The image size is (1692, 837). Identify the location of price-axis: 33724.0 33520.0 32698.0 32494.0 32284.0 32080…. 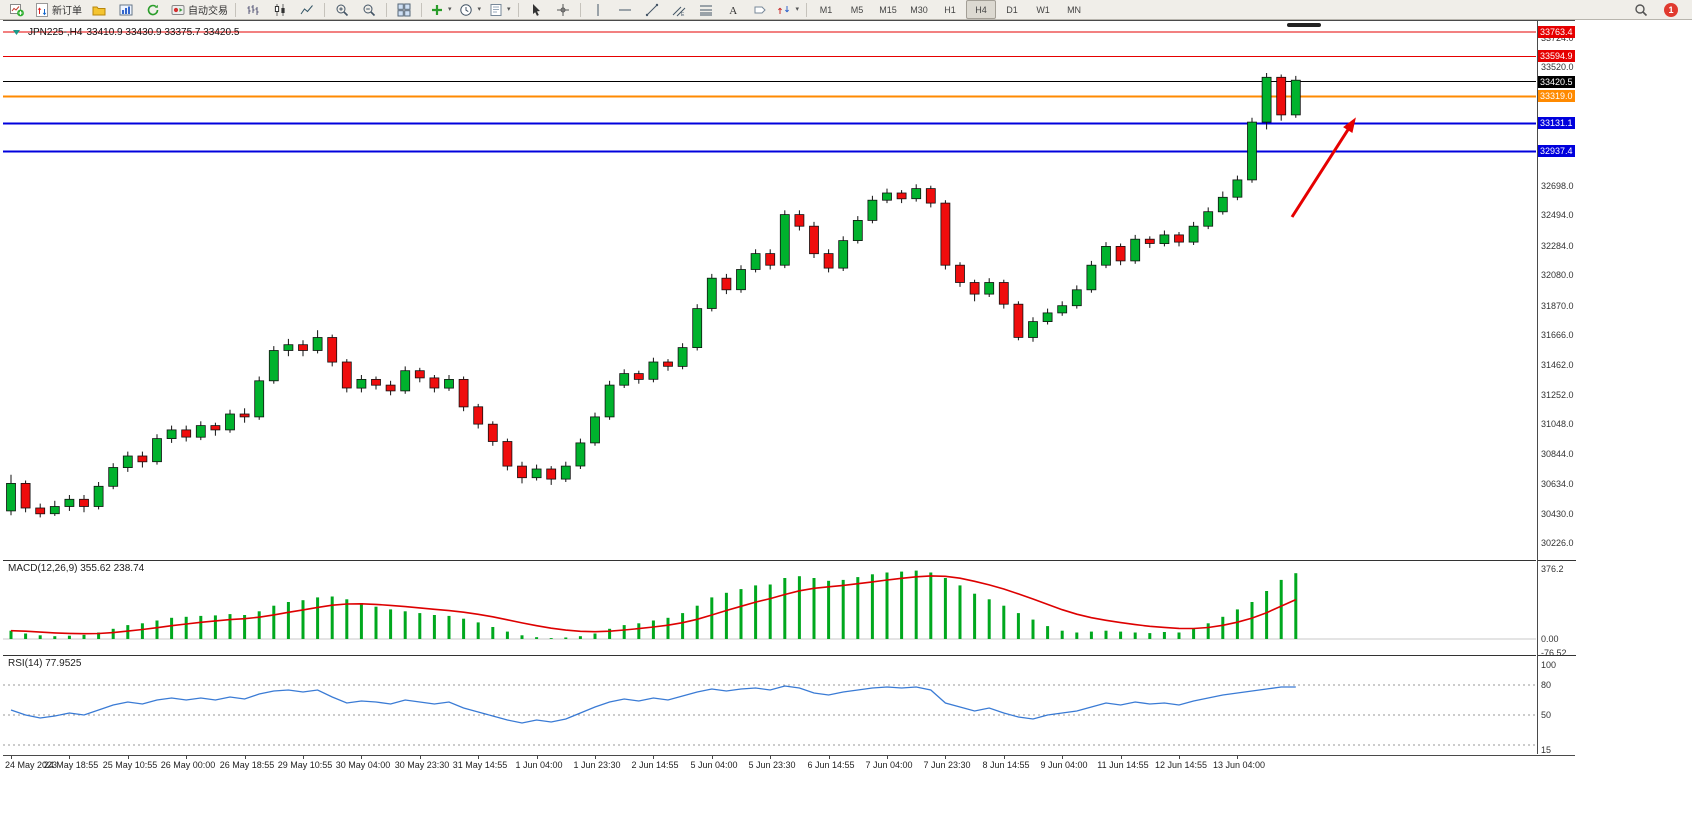
(1556, 388).